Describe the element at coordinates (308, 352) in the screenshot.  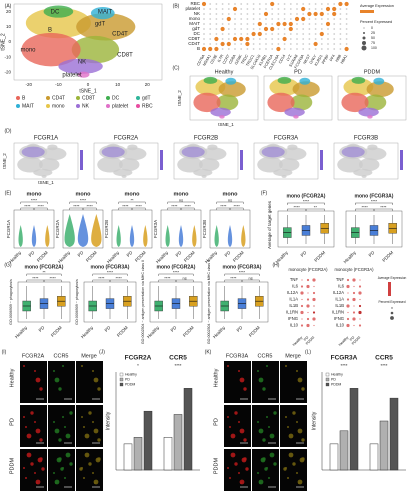
I see `panel-label: (L)` at that location.